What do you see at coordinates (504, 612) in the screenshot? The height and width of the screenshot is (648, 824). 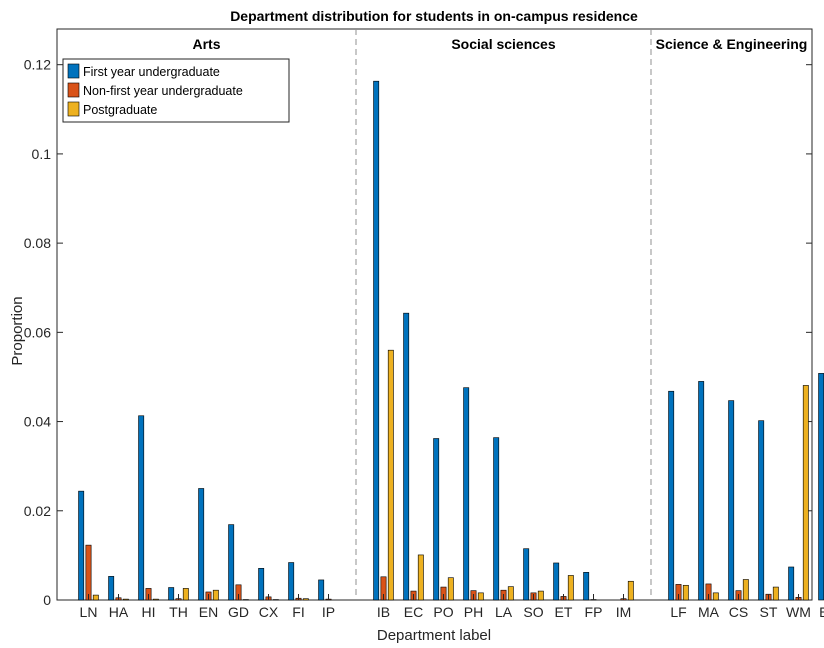 I see `x-tick-label: LA` at bounding box center [504, 612].